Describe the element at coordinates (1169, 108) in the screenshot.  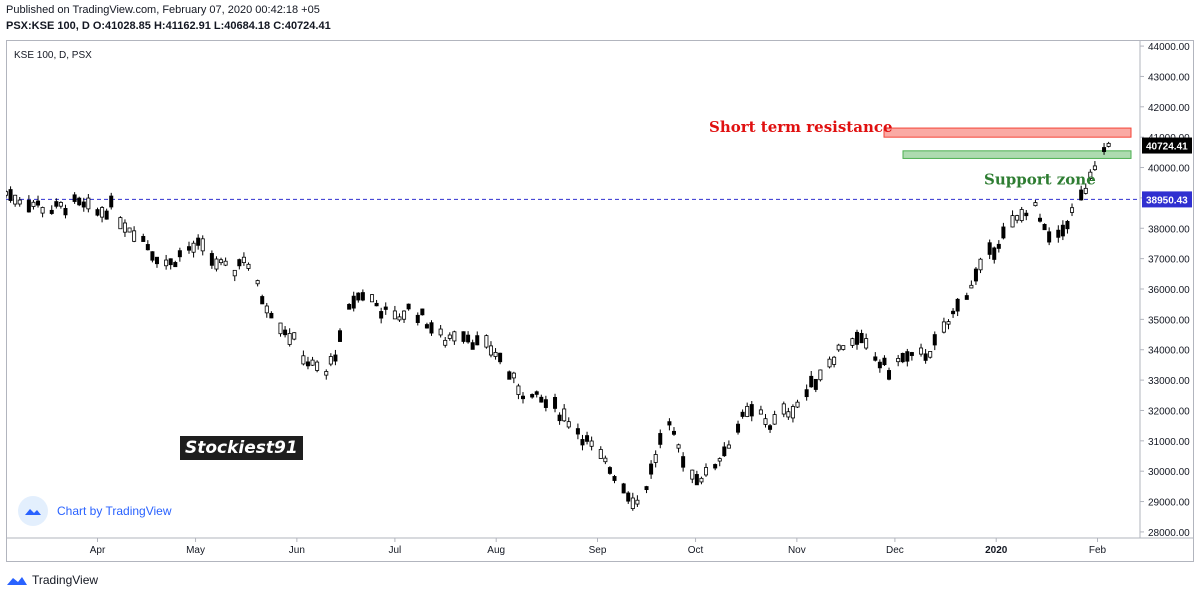
I see `y-tick-label: 42000.00` at that location.